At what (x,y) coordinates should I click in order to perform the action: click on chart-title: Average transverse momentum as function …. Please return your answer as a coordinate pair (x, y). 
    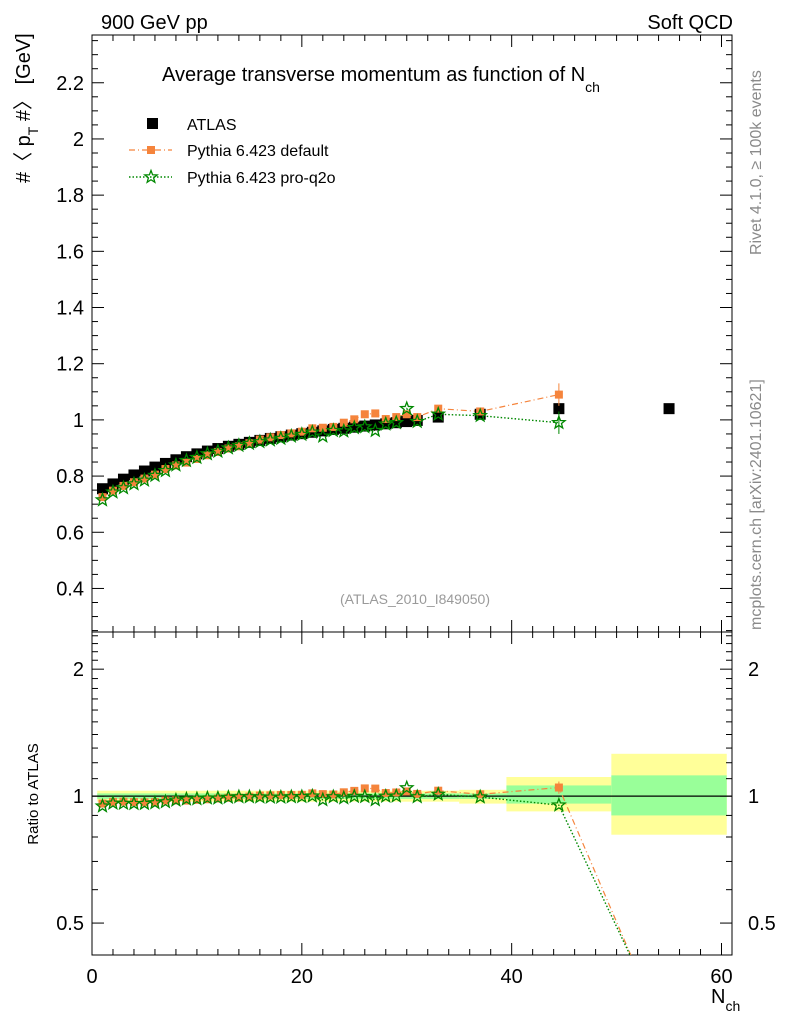
    Looking at the image, I should click on (381, 79).